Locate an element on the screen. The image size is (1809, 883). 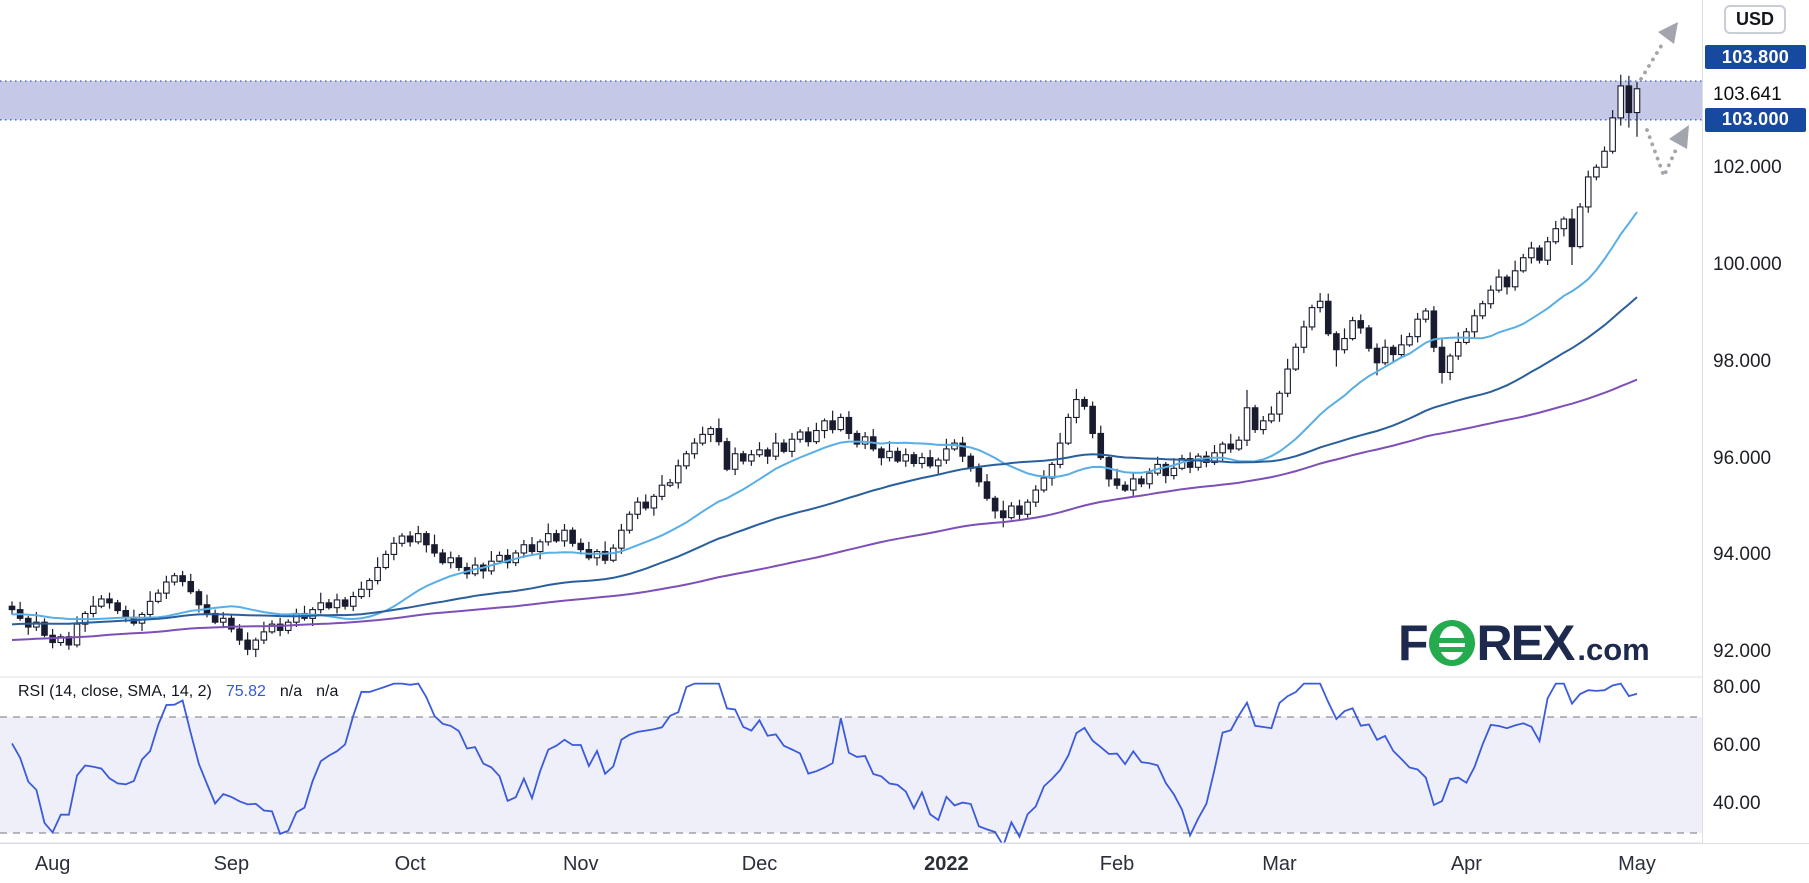
forex-com-logo: F REX .com is located at coordinates (1524, 643).